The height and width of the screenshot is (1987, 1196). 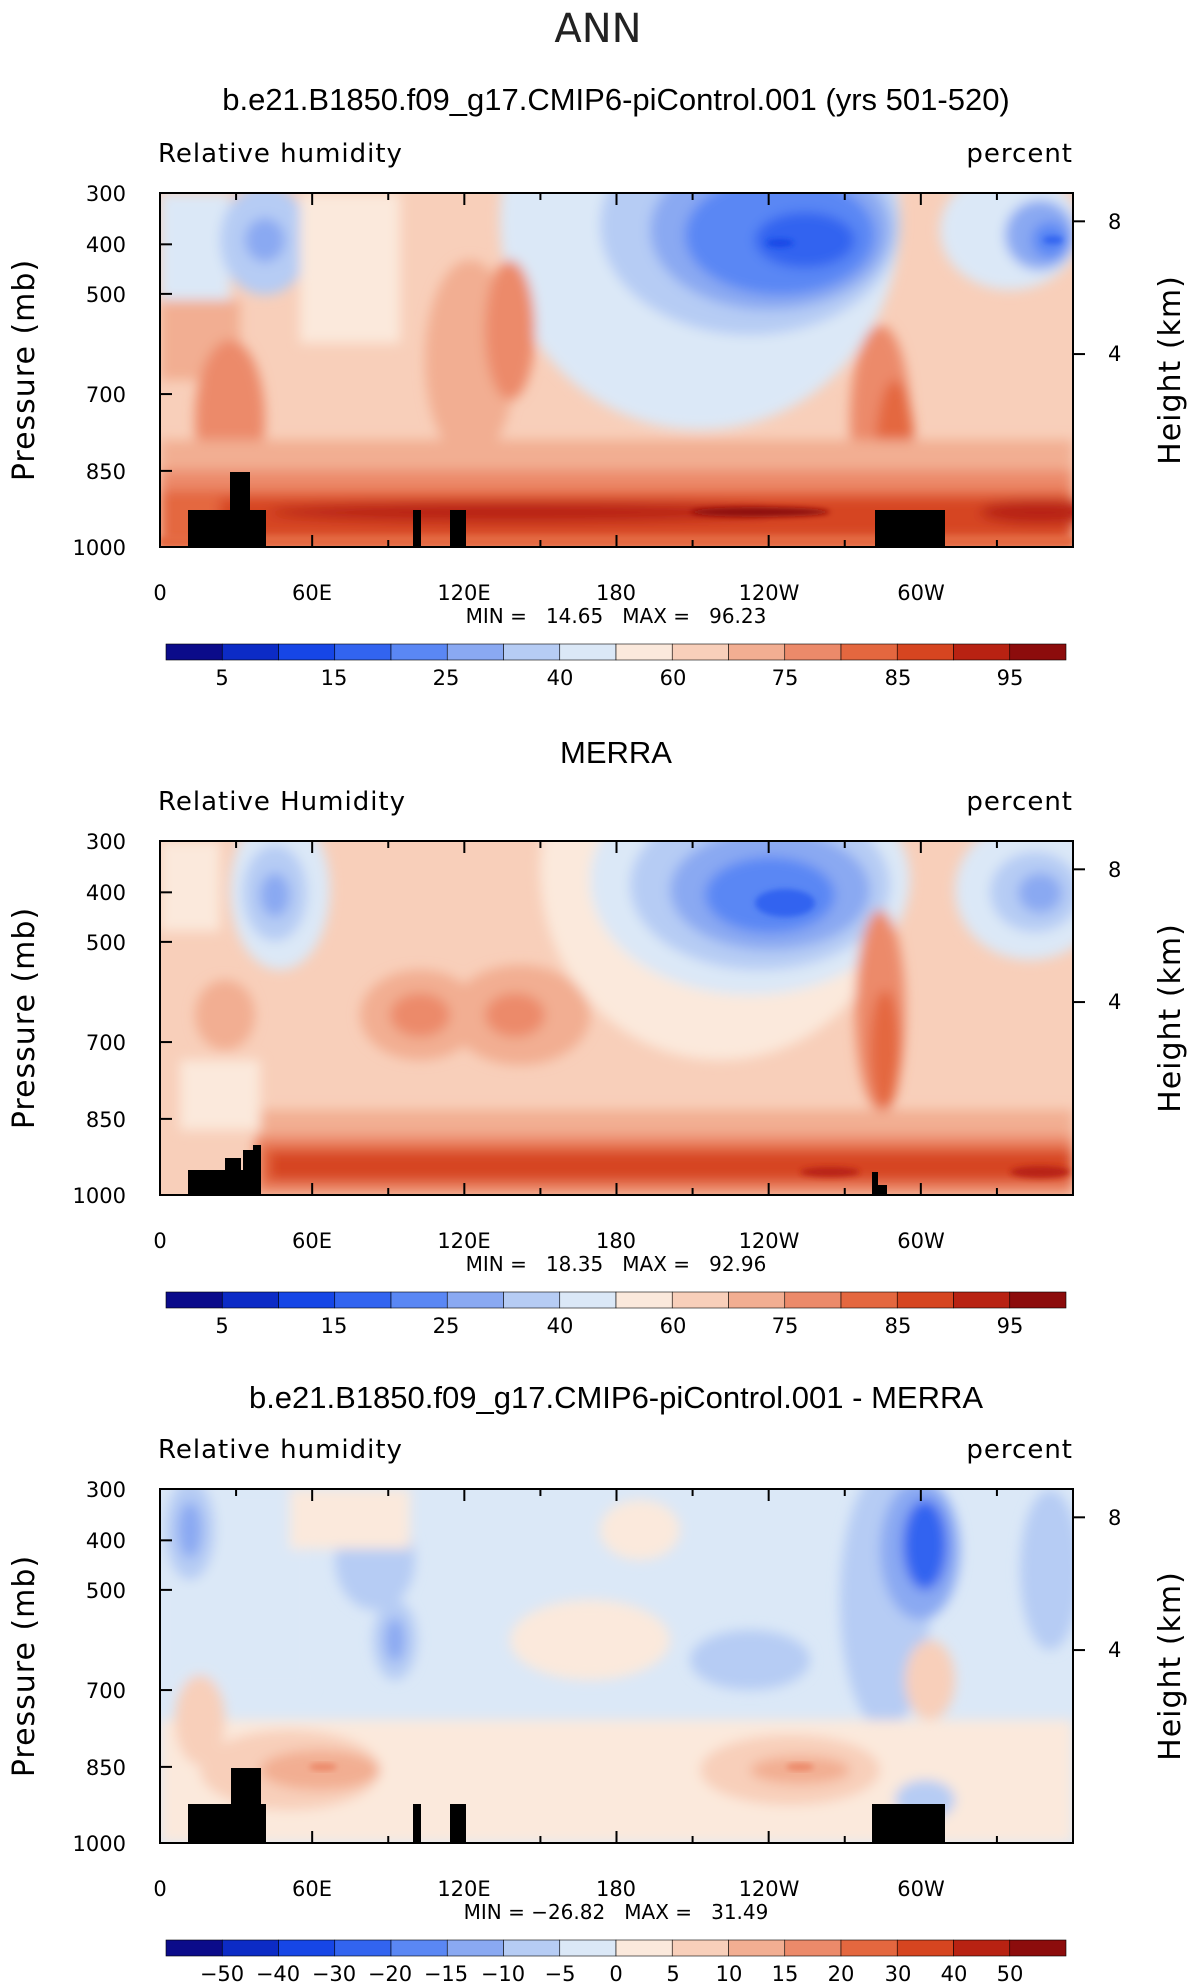 I want to click on panel-2-cb-label-7: 95, so click(x=1010, y=1326).